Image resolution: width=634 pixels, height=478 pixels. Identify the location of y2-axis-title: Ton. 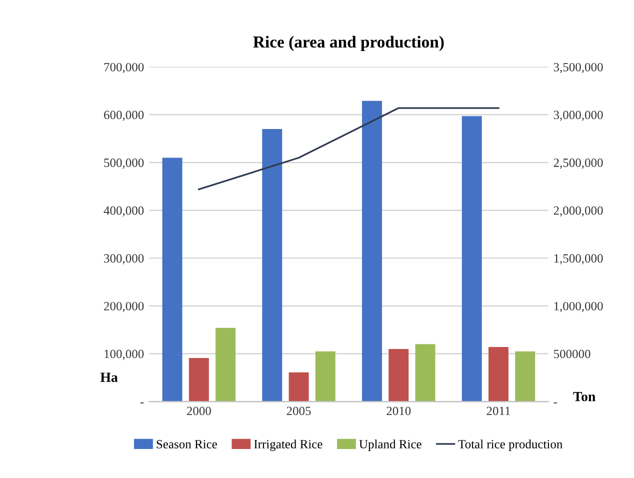
(584, 397).